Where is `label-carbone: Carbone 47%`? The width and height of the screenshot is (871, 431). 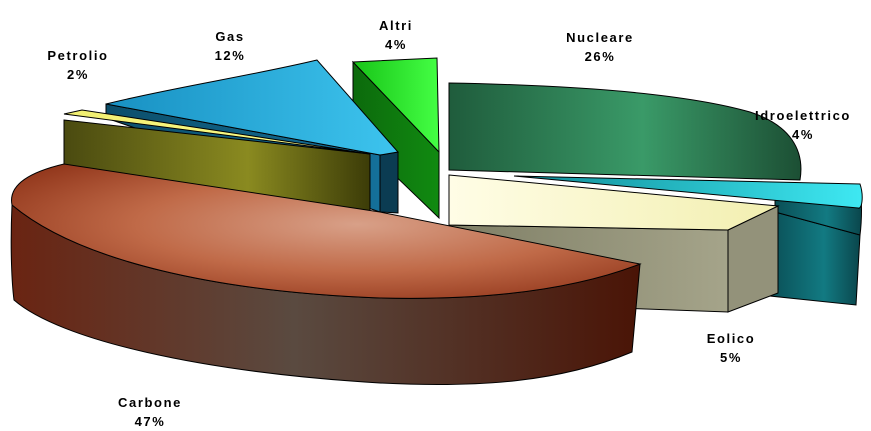 label-carbone: Carbone 47% is located at coordinates (150, 412).